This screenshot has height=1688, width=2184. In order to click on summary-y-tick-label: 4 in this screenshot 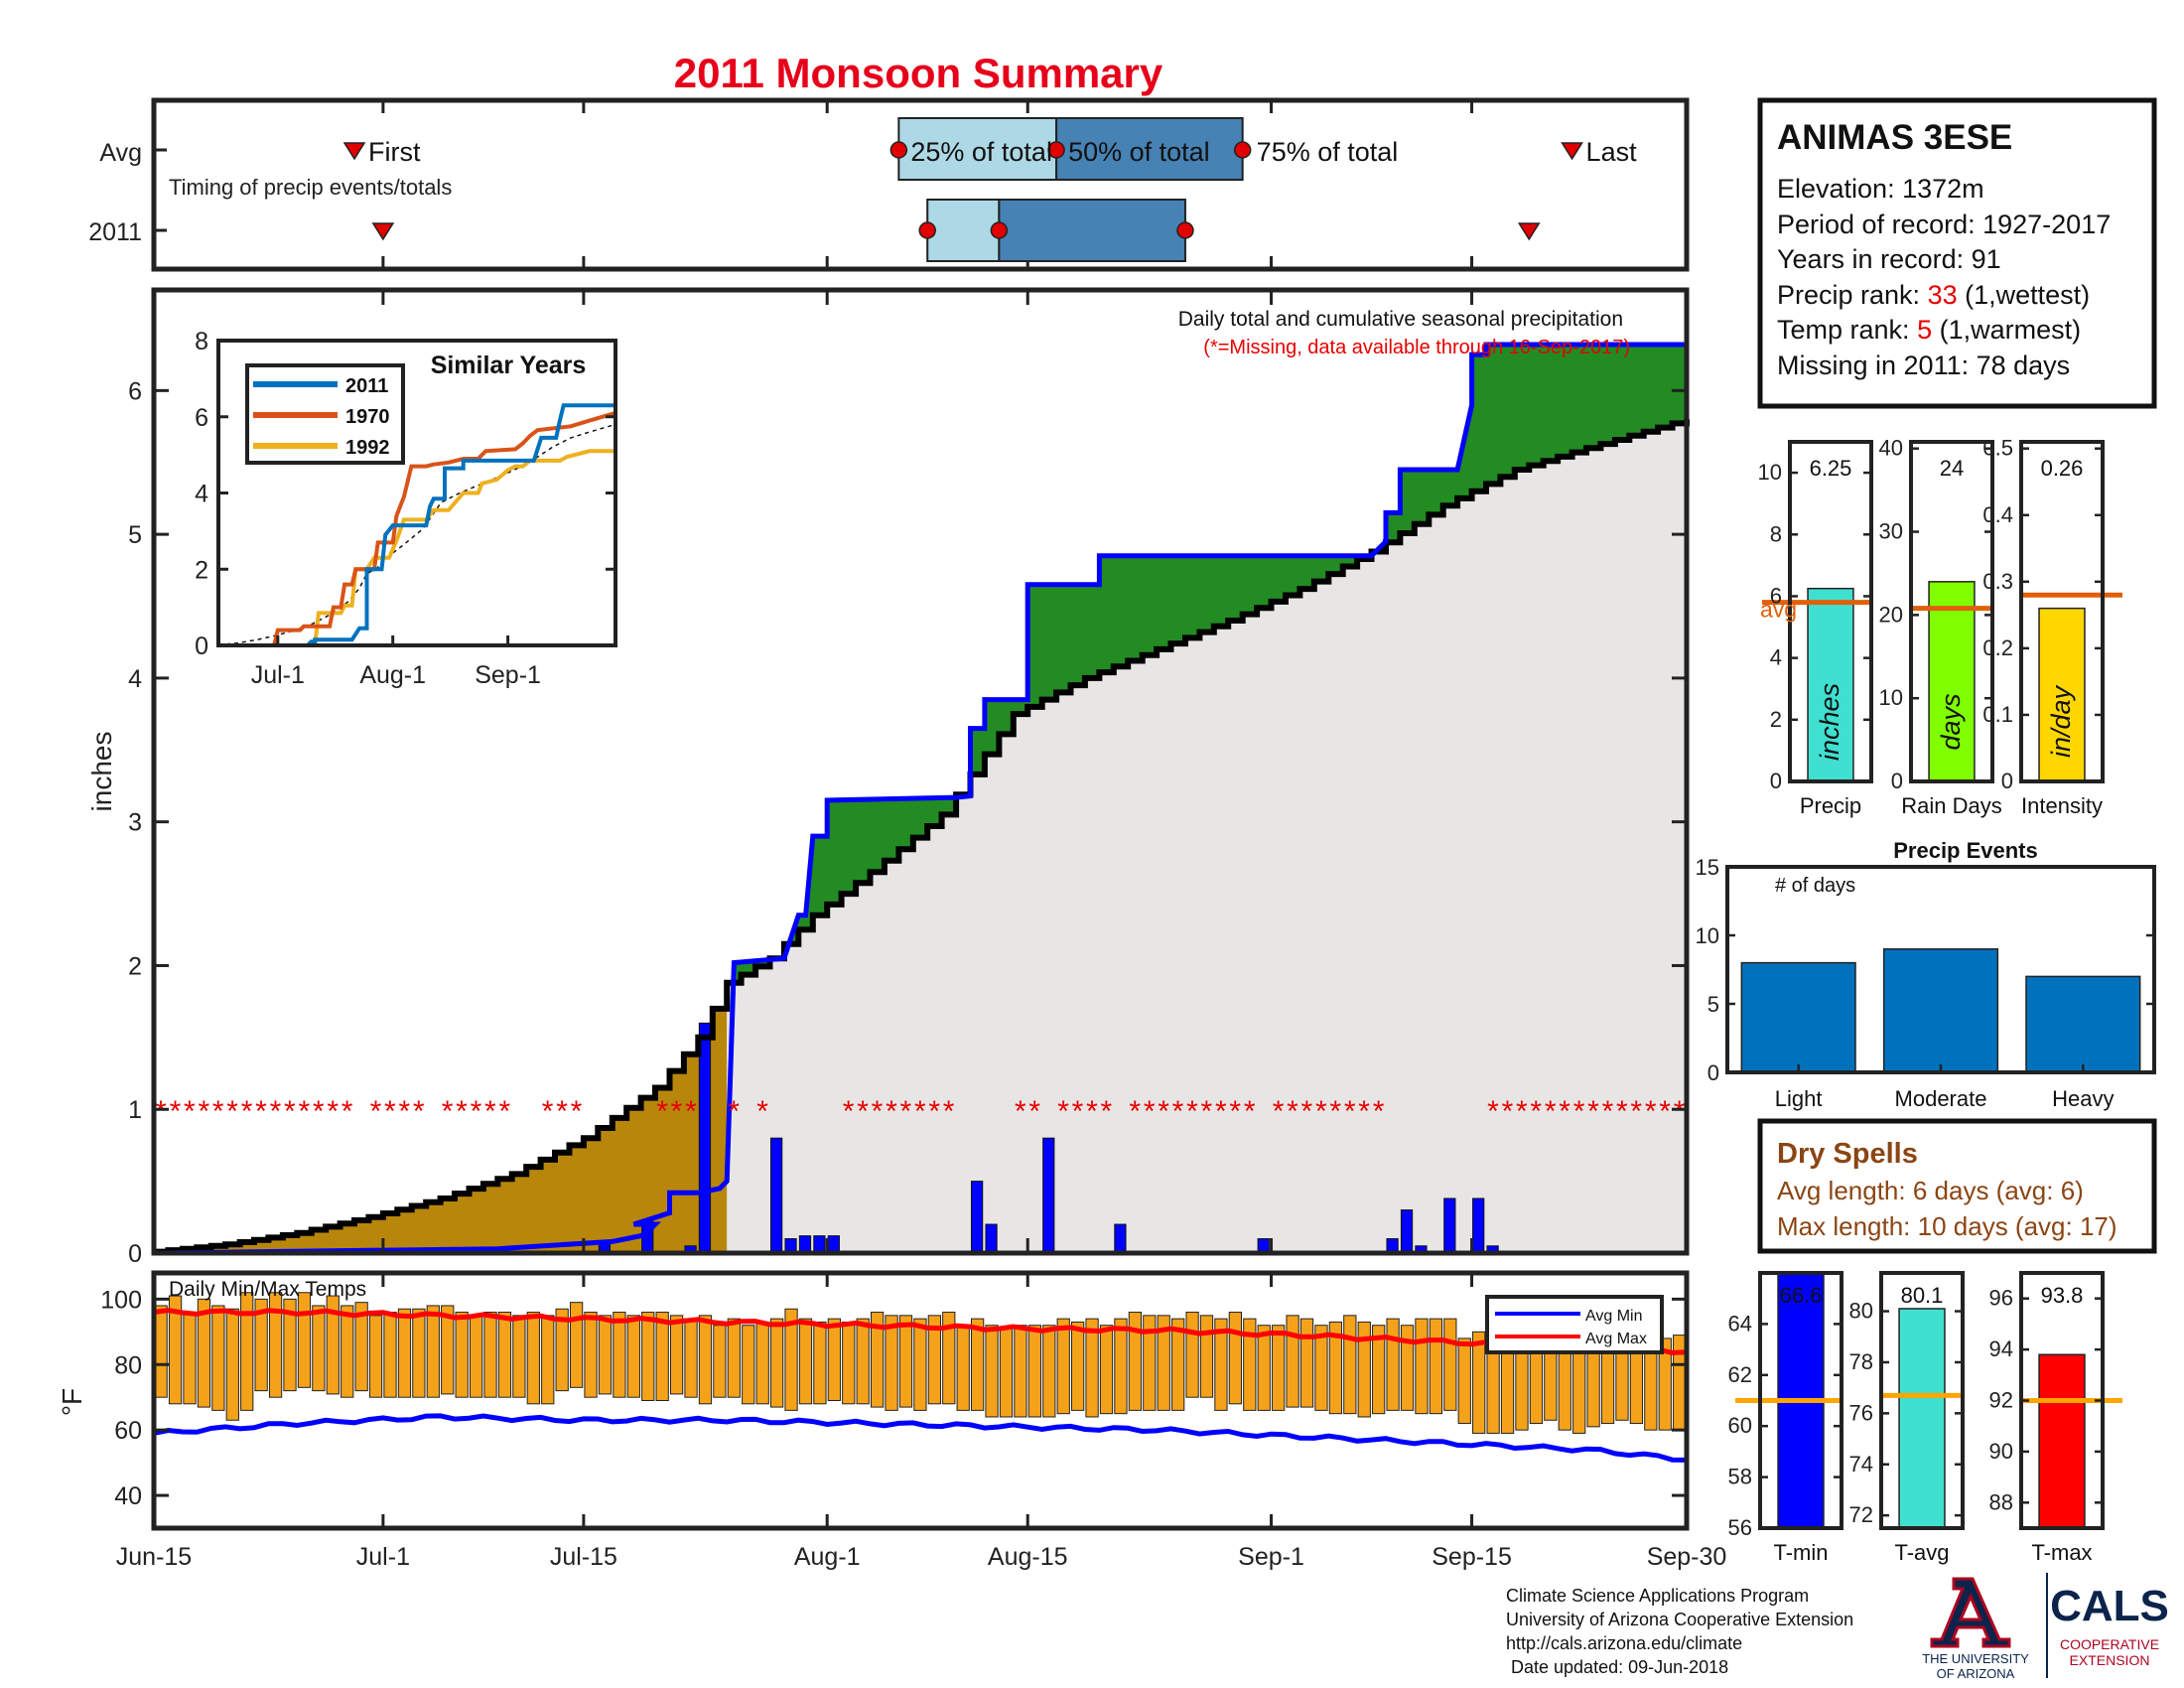, I will do `click(1776, 657)`.